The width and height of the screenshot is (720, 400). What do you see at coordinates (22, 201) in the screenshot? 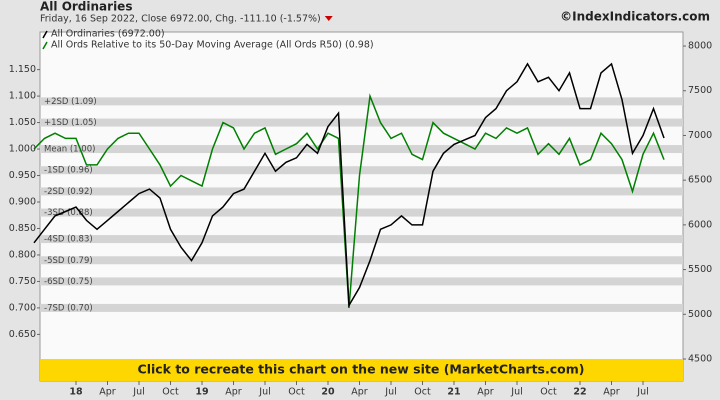
I see `y-tick-label: 0.900` at bounding box center [22, 201].